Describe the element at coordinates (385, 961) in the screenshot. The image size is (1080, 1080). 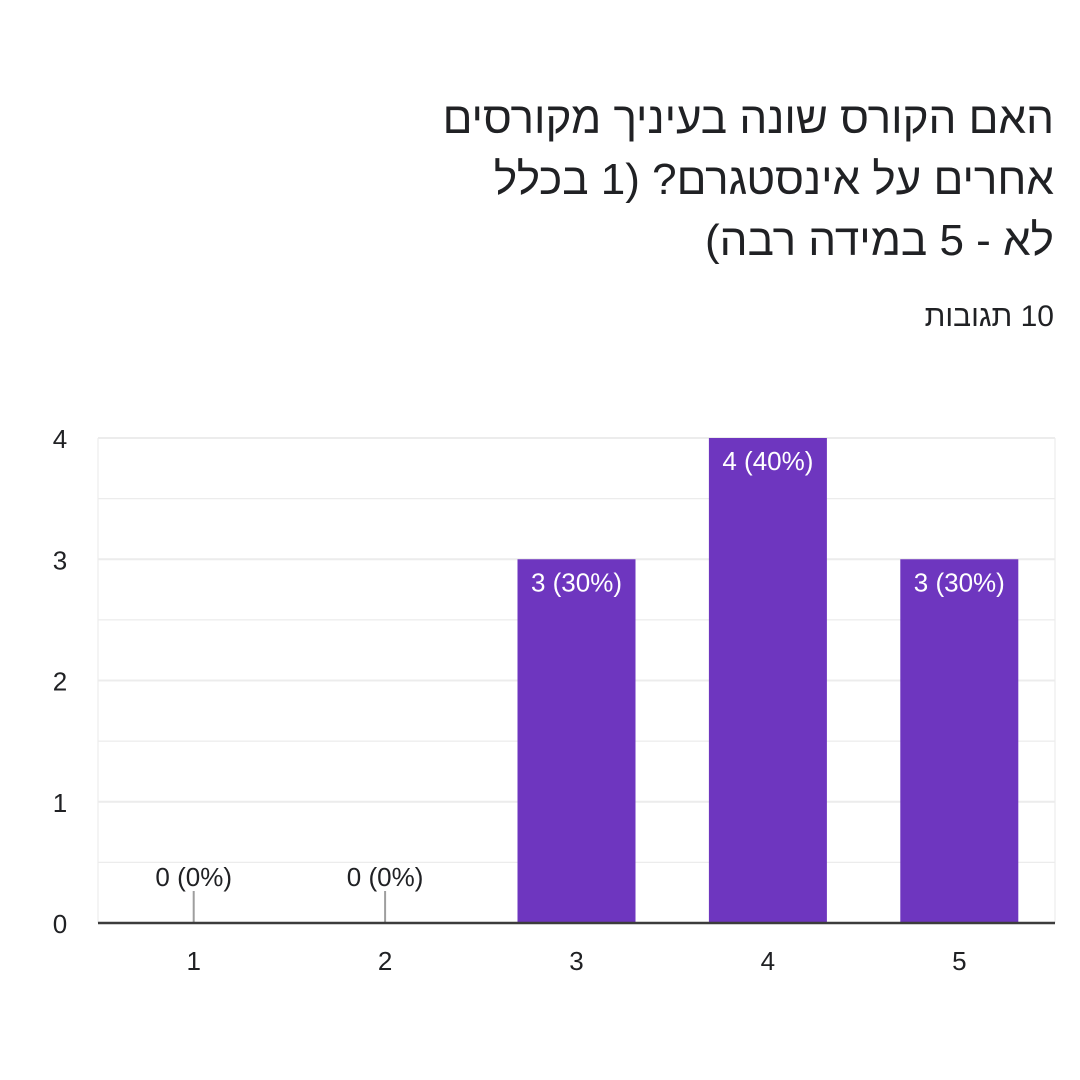
I see `x-tick-label: 2` at that location.